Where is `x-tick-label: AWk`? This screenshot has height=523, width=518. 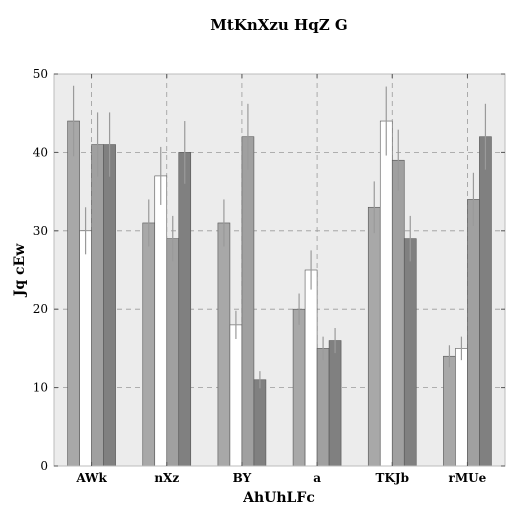
x-tick-label: AWk is located at coordinates (91, 478).